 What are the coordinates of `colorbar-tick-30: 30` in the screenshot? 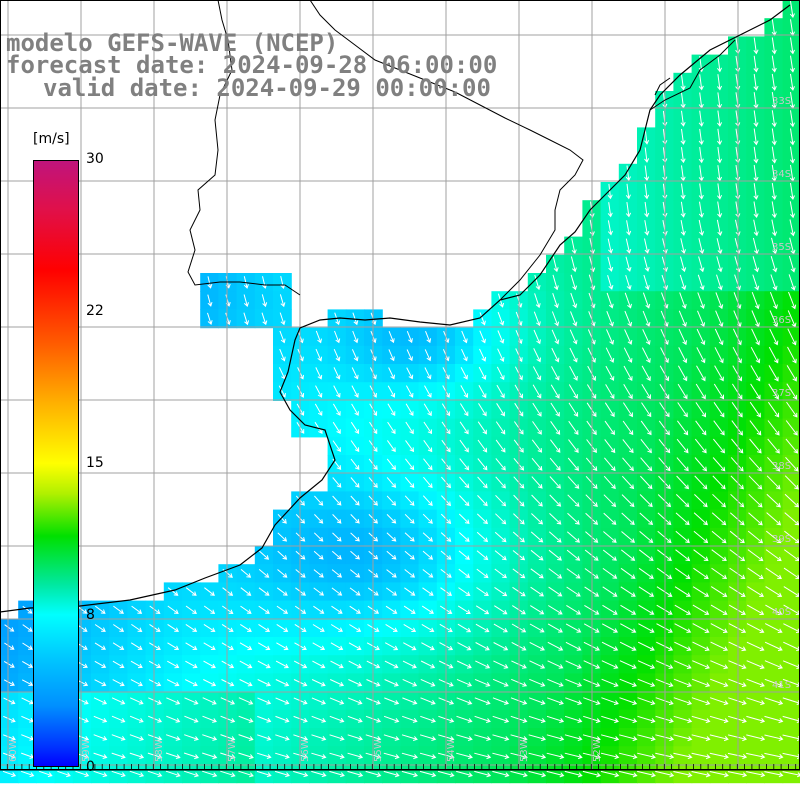 It's located at (95, 159).